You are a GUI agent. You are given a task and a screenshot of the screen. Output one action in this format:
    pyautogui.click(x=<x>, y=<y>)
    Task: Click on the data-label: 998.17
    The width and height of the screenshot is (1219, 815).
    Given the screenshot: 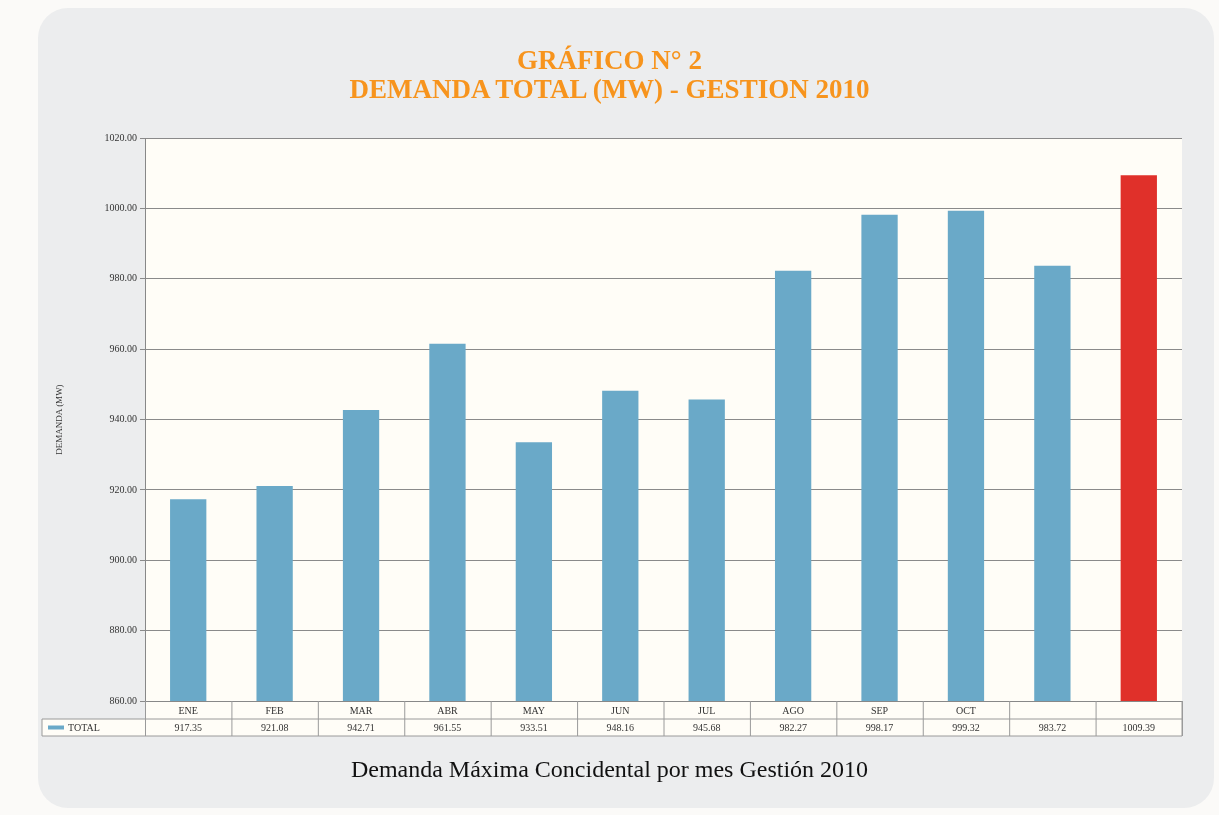 What is the action you would take?
    pyautogui.click(x=879, y=728)
    